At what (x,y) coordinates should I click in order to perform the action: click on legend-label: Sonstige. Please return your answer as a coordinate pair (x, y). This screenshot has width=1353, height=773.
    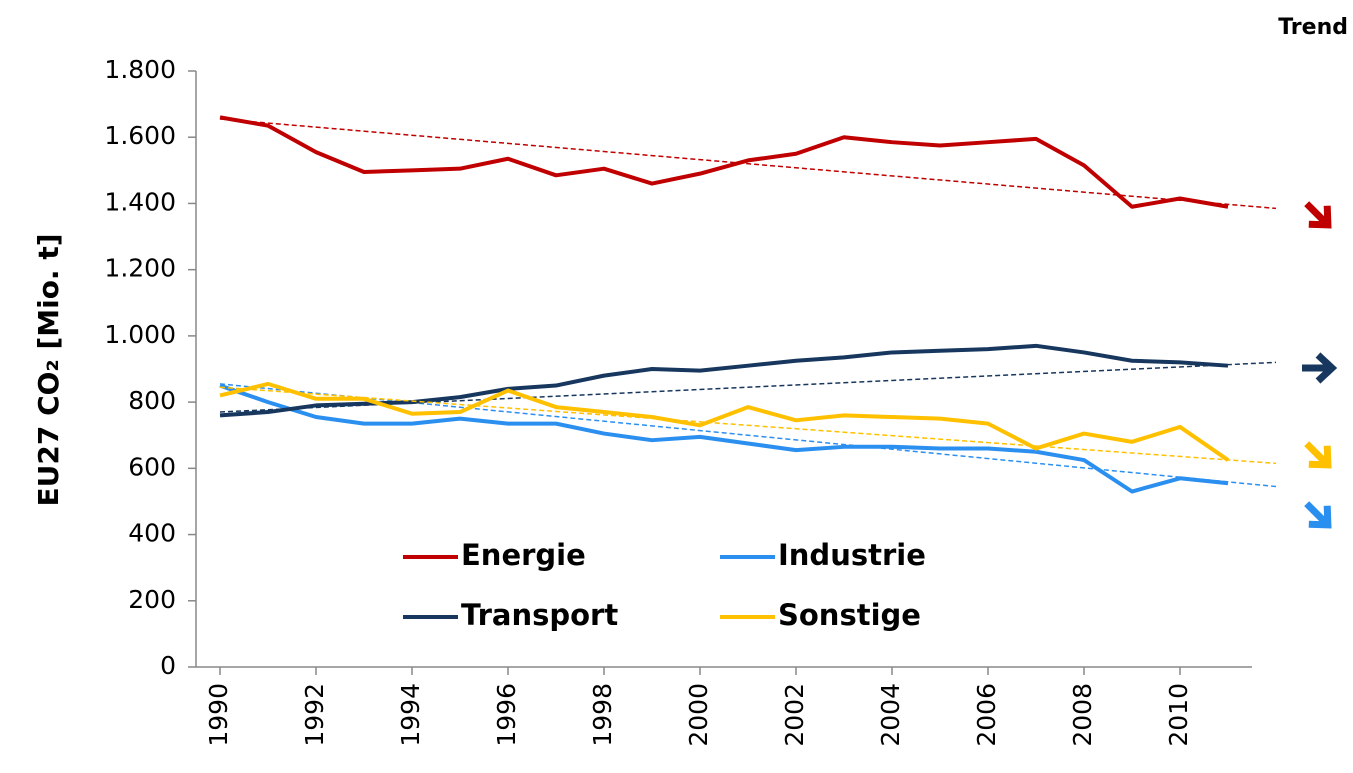
    Looking at the image, I should click on (849, 615).